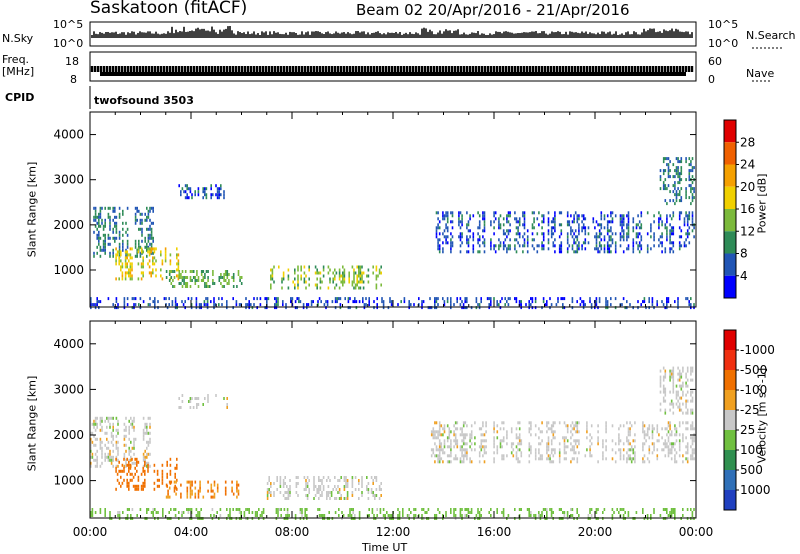 Image resolution: width=800 pixels, height=554 pixels. Describe the element at coordinates (771, 35) in the screenshot. I see `nsearch-label: N.Search` at that location.